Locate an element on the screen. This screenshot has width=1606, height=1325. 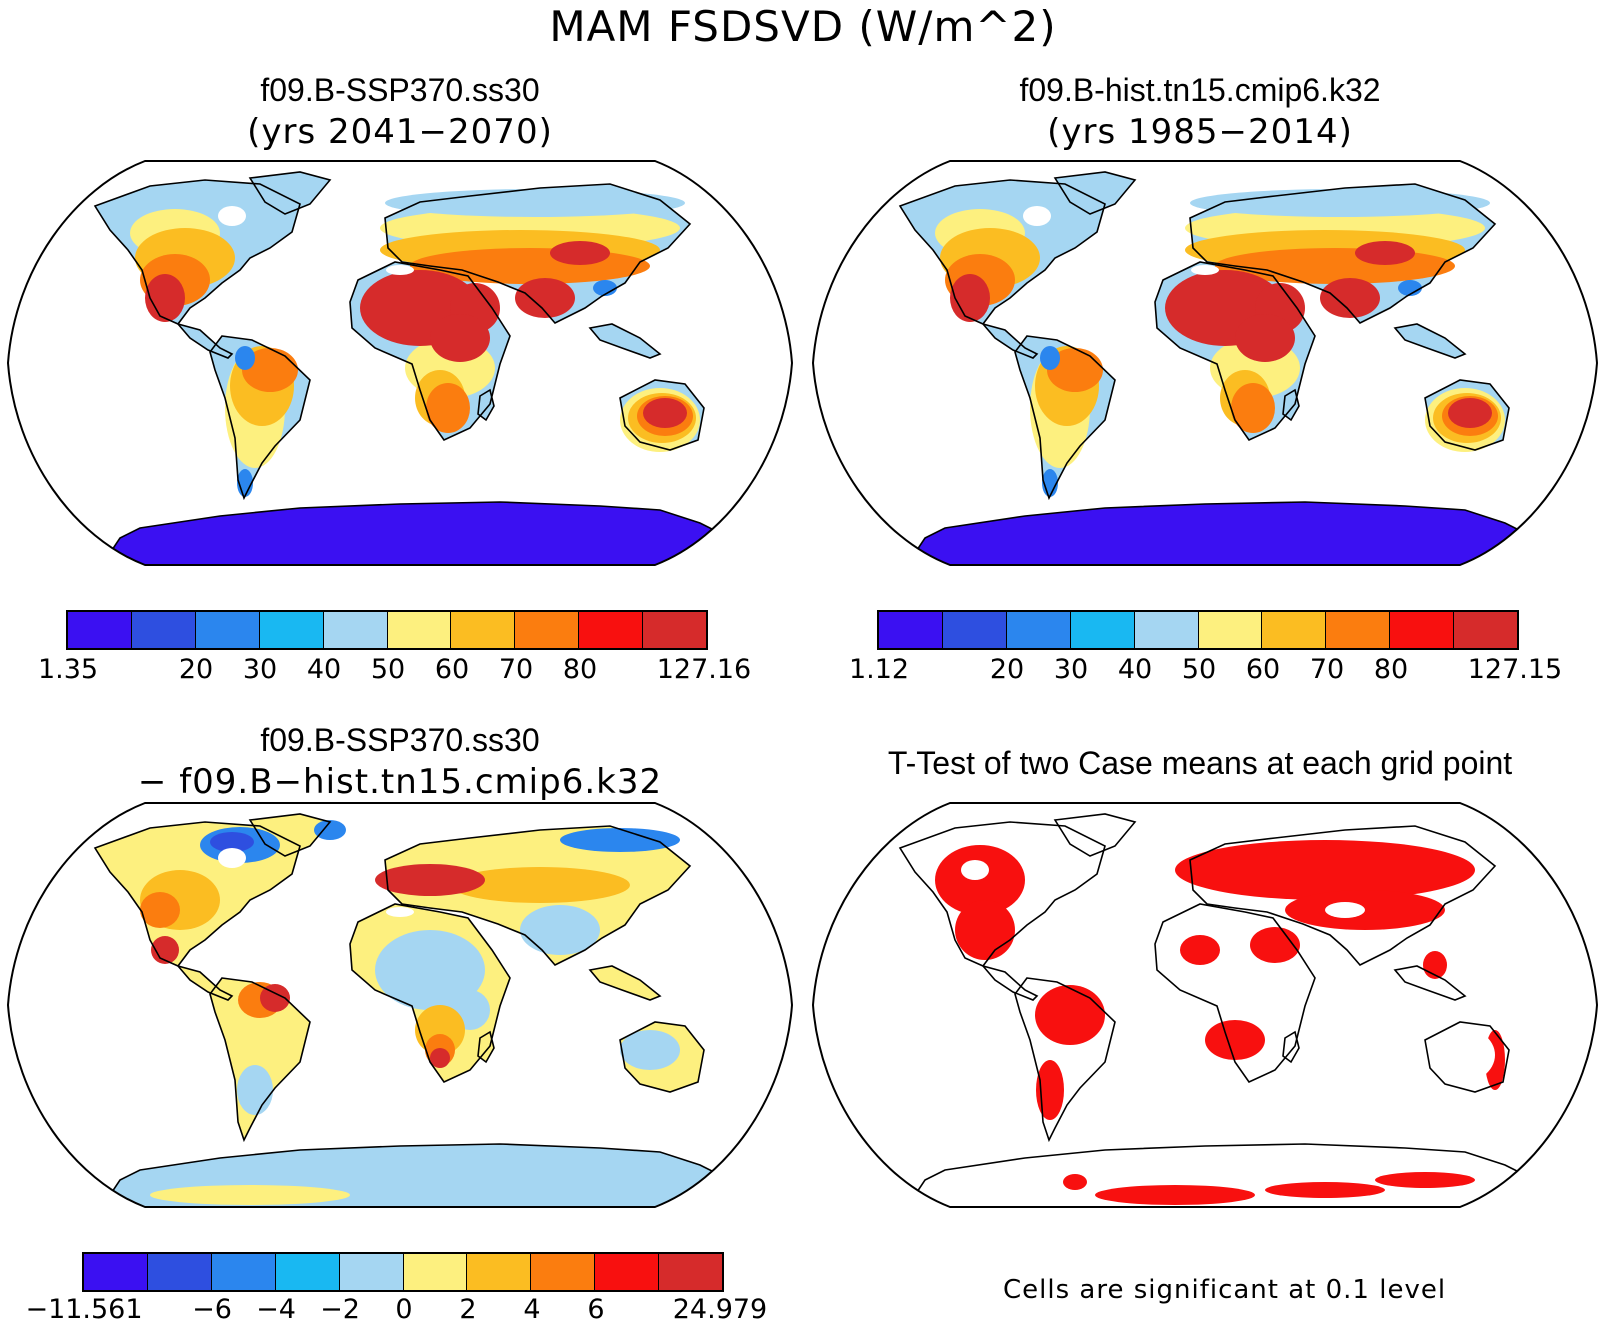
colorbar-label: 127.16 is located at coordinates (704, 669).